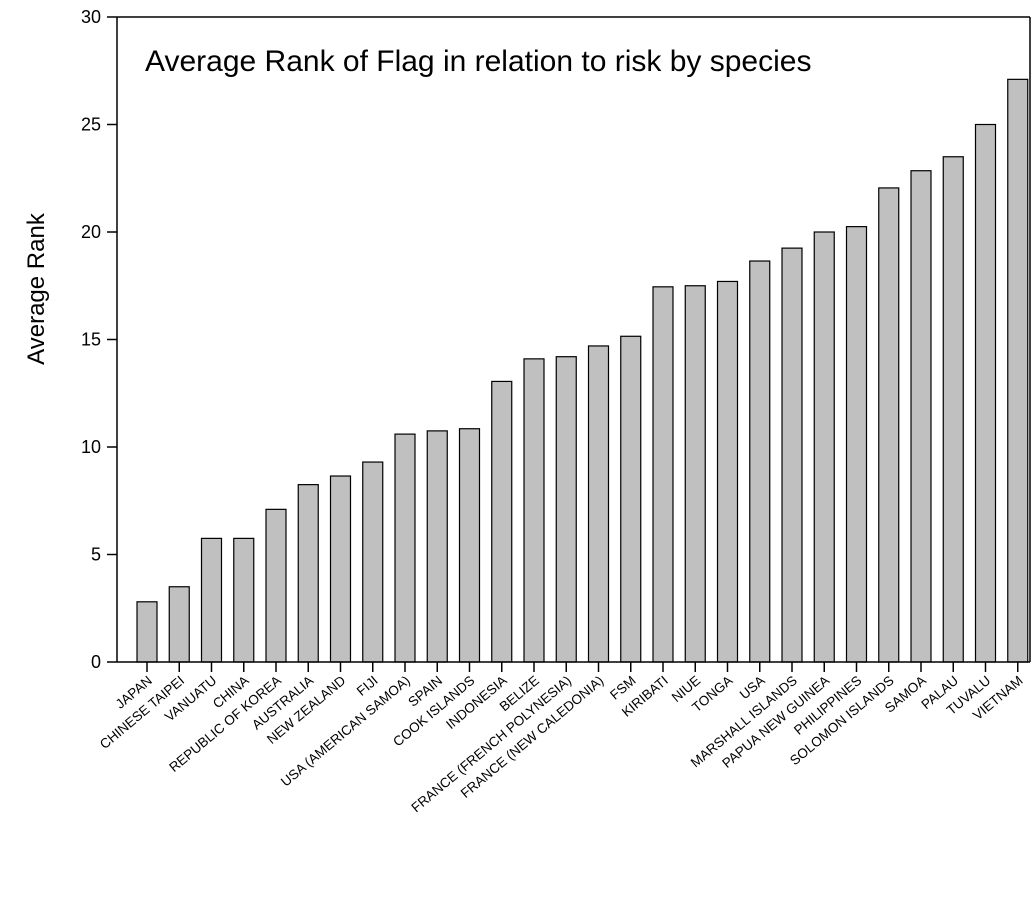 Image resolution: width=1031 pixels, height=912 pixels. Describe the element at coordinates (91, 340) in the screenshot. I see `y-tick-label: 15` at that location.